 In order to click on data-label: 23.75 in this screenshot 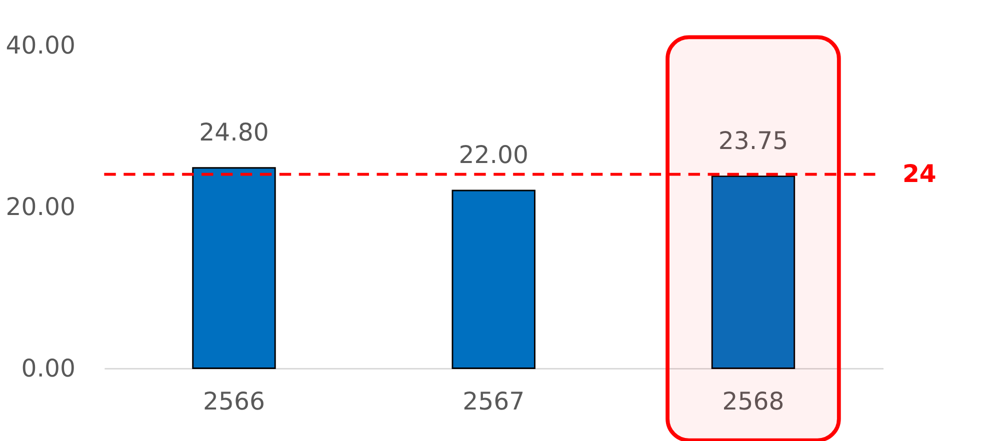, I will do `click(753, 141)`.